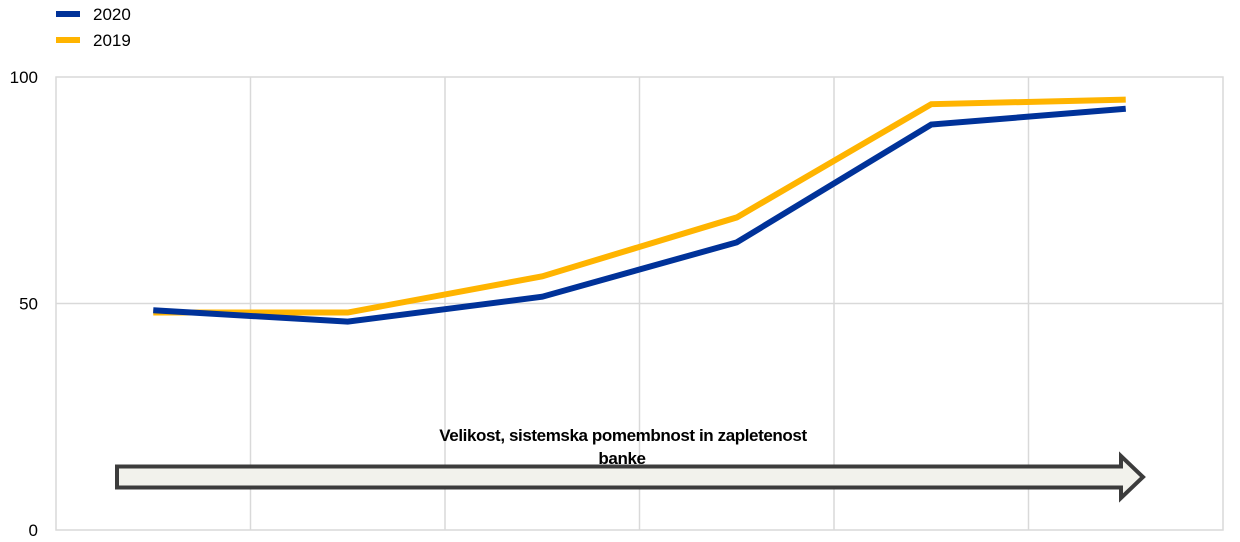  I want to click on y-tick-label: 100, so click(24, 77).